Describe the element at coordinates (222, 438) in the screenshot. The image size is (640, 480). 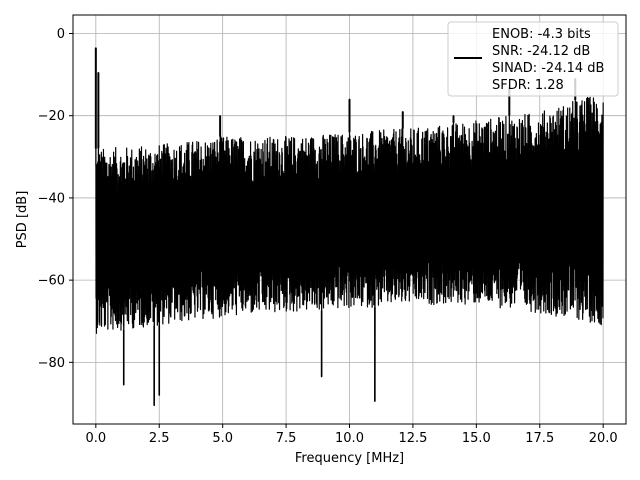
I see `x-tick-label: 5.0` at that location.